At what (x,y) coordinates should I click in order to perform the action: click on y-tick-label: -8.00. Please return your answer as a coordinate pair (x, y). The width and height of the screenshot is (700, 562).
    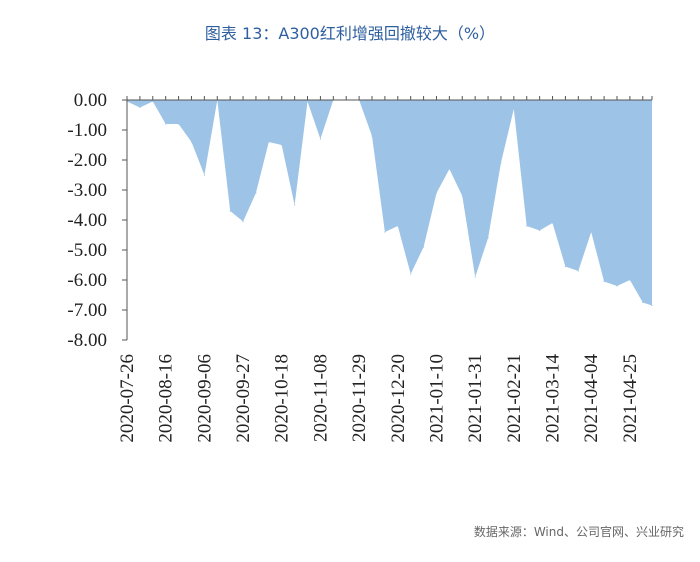
    Looking at the image, I should click on (87, 340).